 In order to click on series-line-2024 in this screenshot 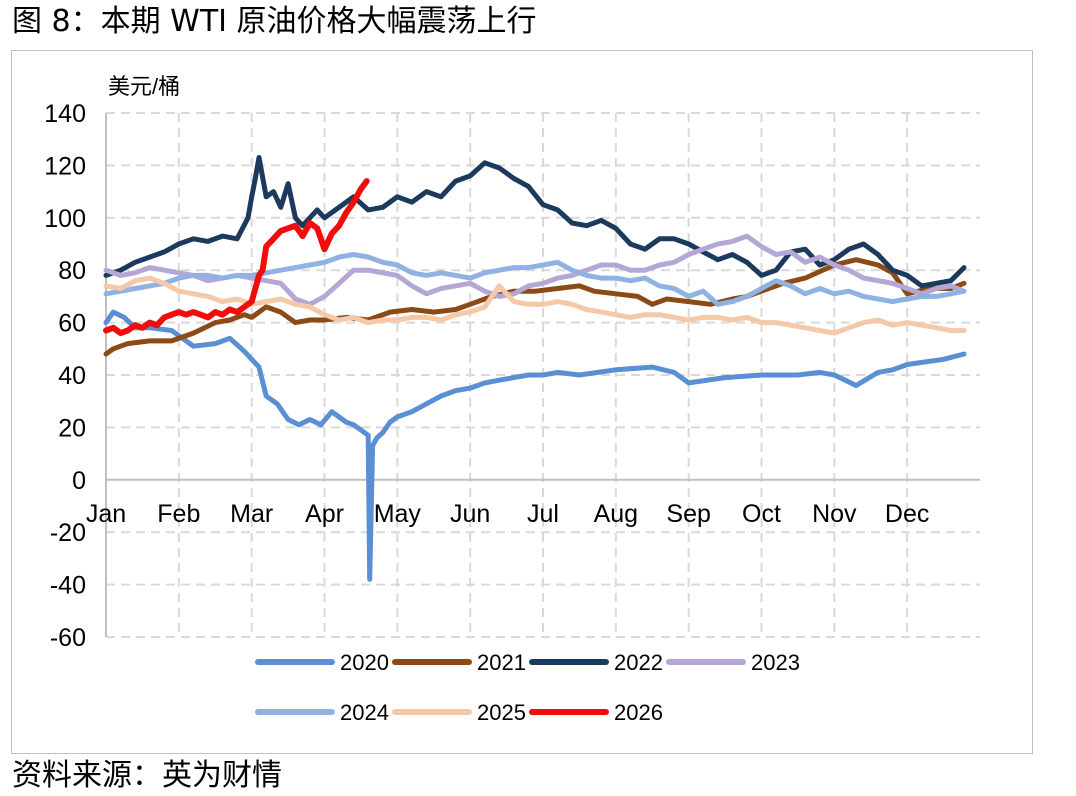, I will do `click(535, 279)`.